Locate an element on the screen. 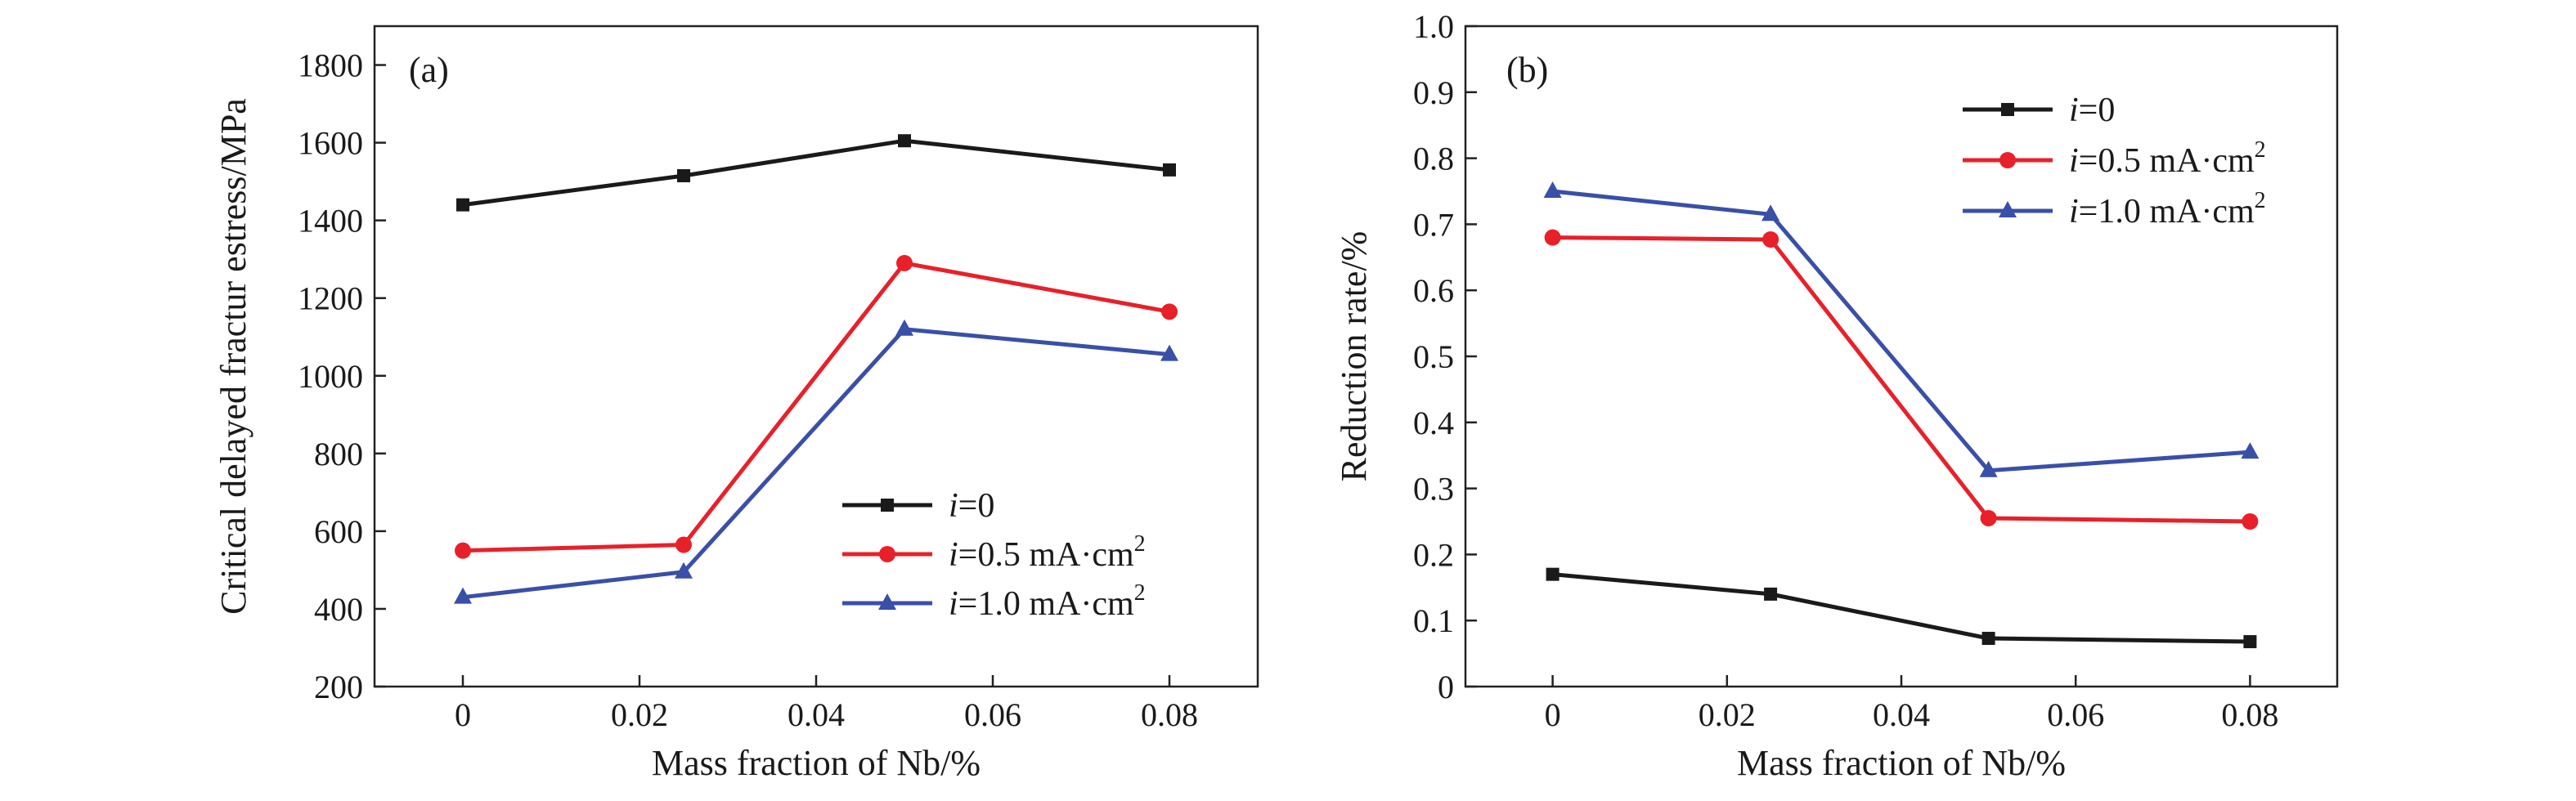  y-tick-label: 0.1 is located at coordinates (1434, 621).